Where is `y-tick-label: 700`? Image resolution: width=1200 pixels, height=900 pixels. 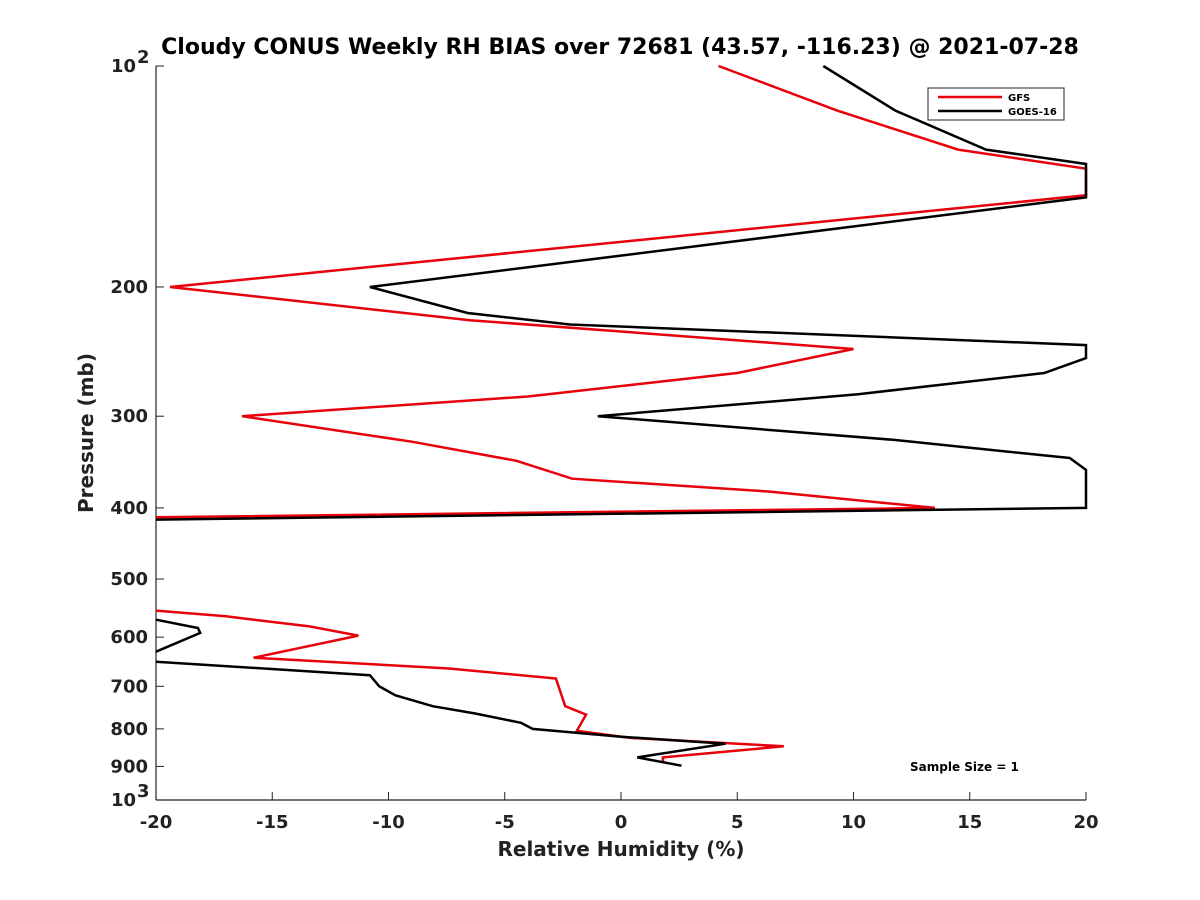
y-tick-label: 700 is located at coordinates (129, 686).